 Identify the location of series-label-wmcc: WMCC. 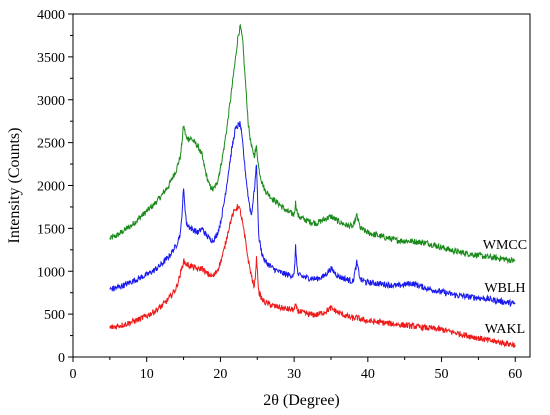
(505, 245).